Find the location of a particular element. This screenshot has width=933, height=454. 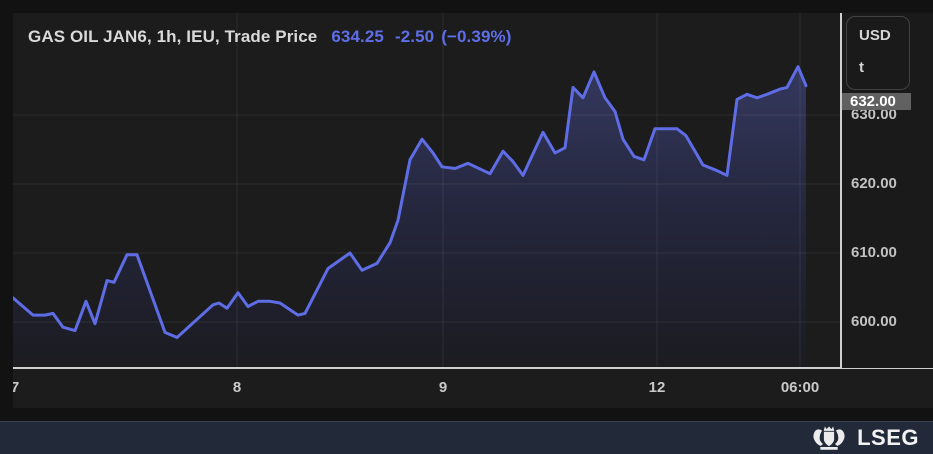

price-change: -2.50 is located at coordinates (414, 36).